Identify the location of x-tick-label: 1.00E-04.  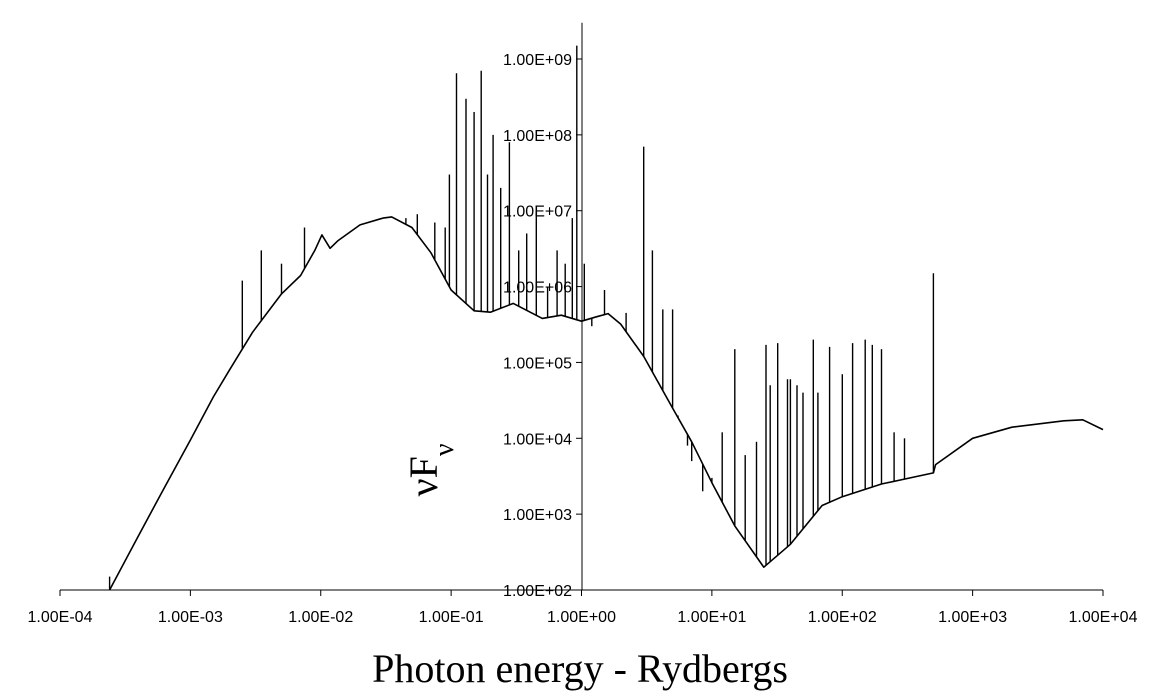
(60, 617).